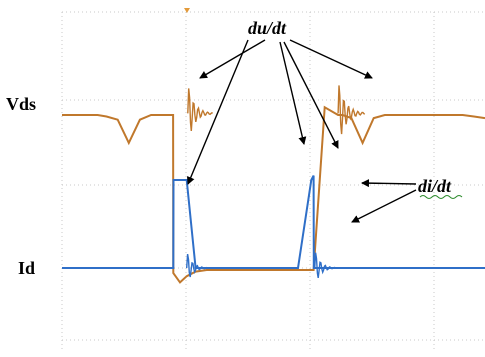 This screenshot has width=485, height=357. I want to click on annotation-du-dt: du/dt, so click(267, 28).